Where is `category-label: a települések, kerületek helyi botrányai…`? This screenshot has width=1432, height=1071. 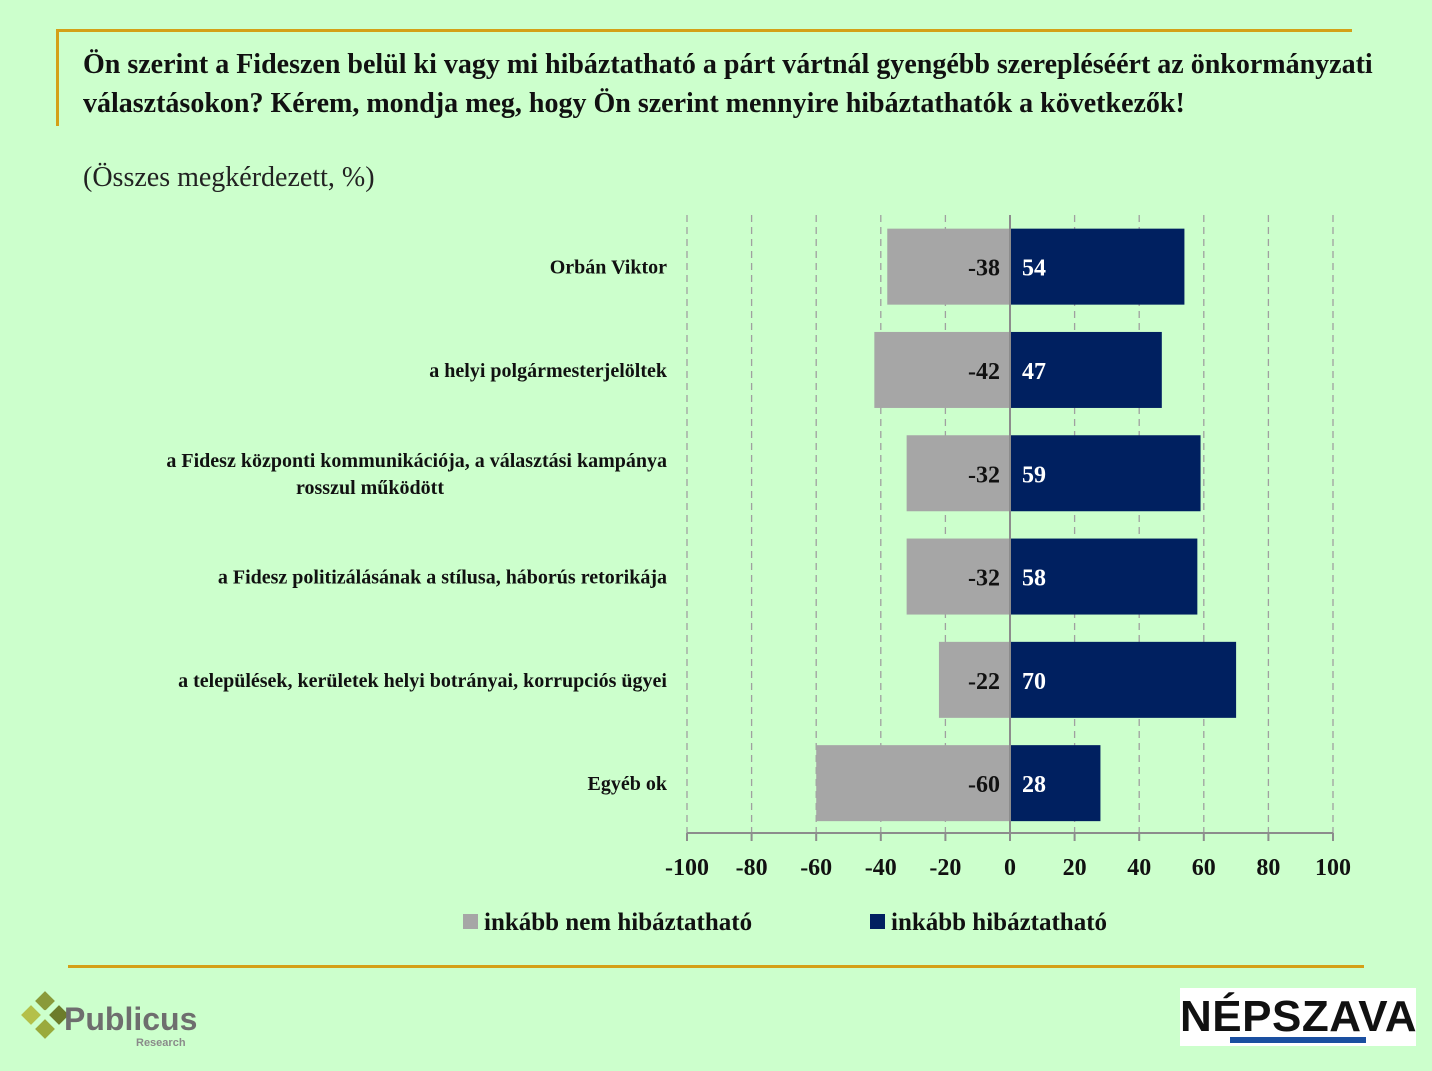
category-label: a települések, kerületek helyi botrányai… is located at coordinates (422, 681).